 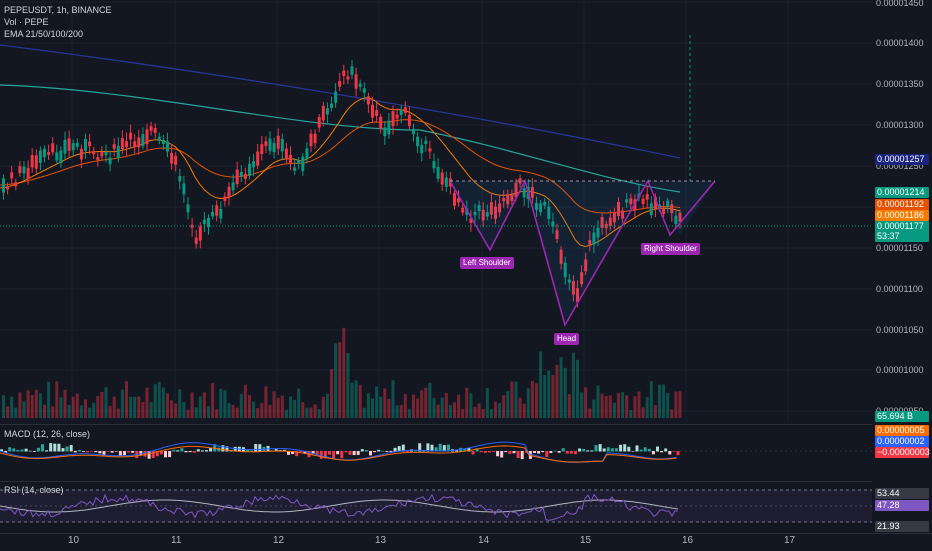 I want to click on rsi-pane, so click(x=436, y=507).